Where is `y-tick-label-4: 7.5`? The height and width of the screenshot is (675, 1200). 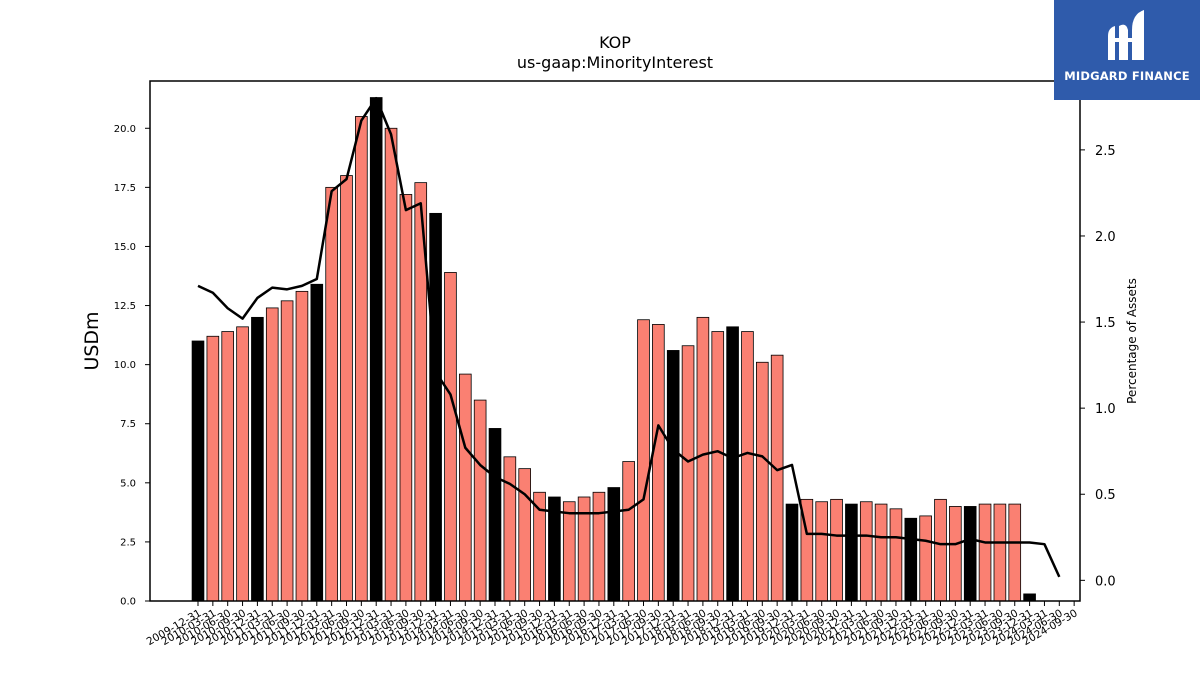 y-tick-label-4: 7.5 is located at coordinates (128, 424).